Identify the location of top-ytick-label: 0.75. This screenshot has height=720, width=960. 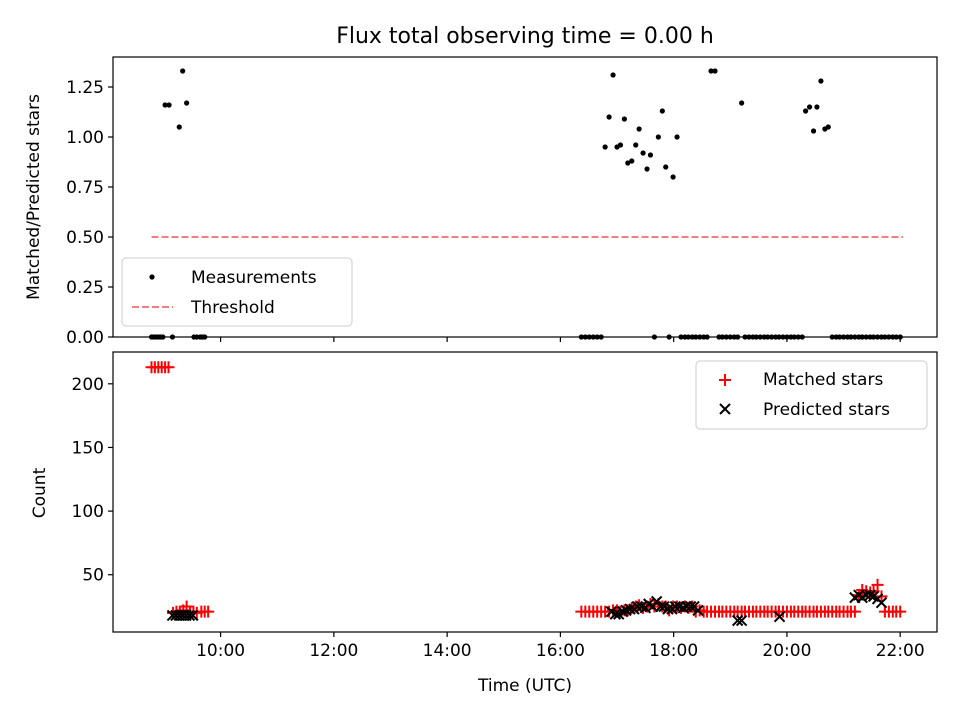
(85, 188).